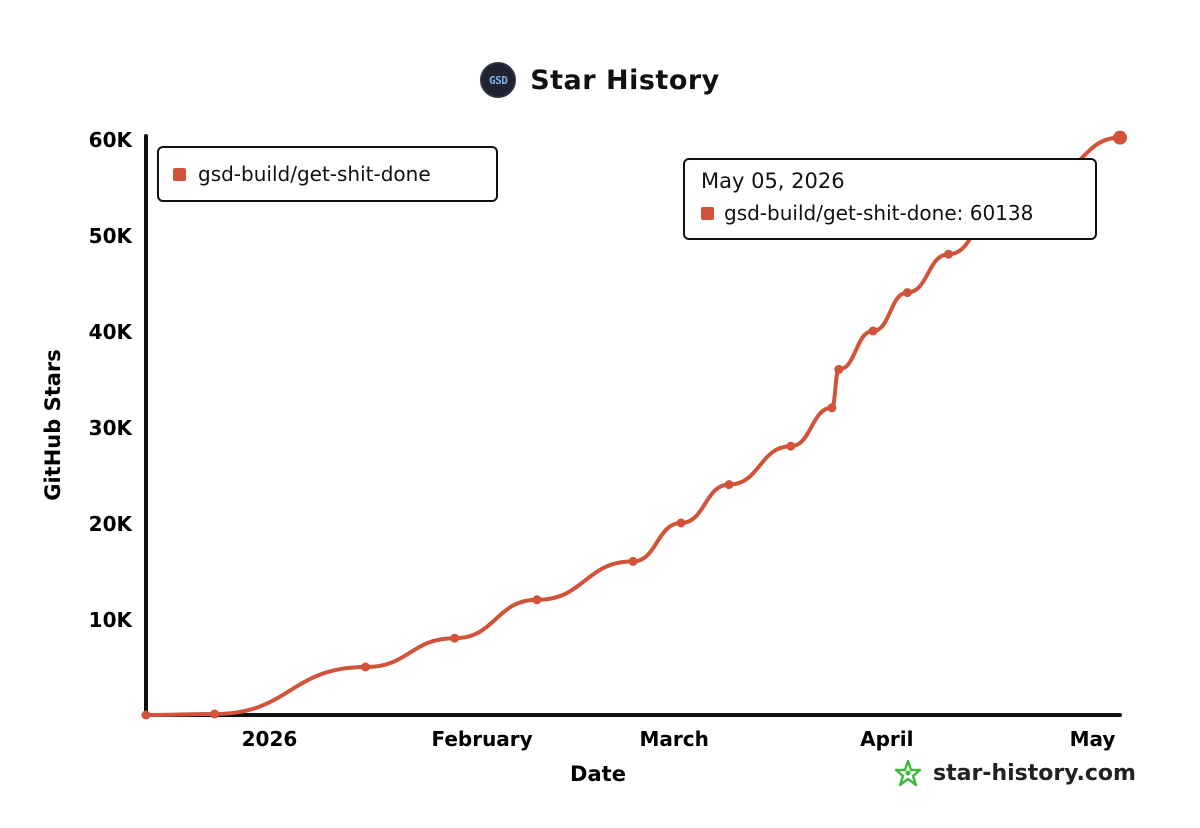  Describe the element at coordinates (111, 380) in the screenshot. I see `y-axis-ticks: 10K 20K 30K 40K 50K 60K` at that location.